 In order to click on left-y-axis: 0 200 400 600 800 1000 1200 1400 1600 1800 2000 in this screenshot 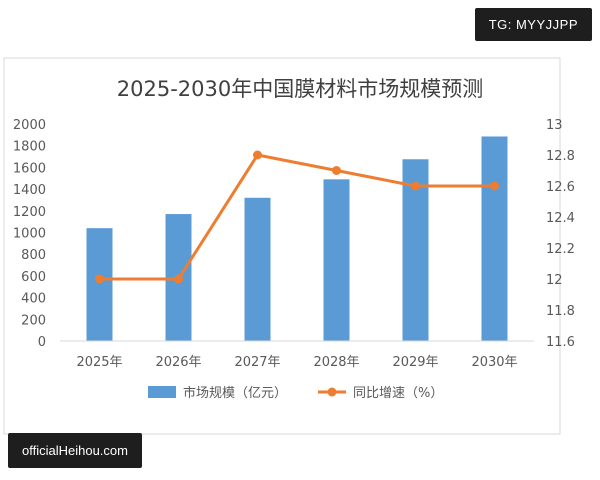, I will do `click(29, 234)`.